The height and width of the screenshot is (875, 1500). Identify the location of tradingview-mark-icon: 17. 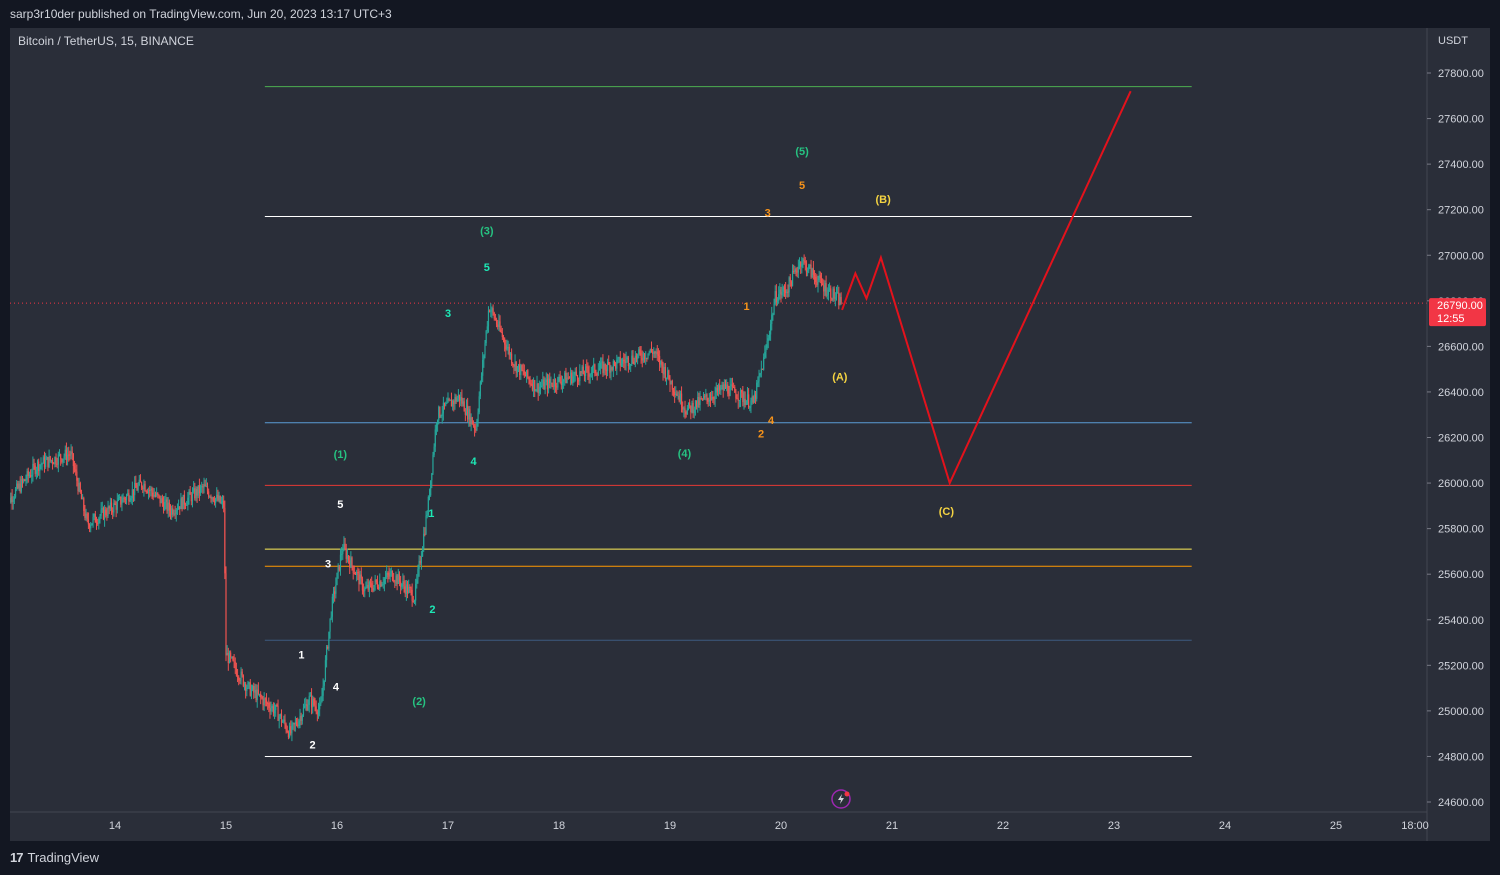
(17, 857).